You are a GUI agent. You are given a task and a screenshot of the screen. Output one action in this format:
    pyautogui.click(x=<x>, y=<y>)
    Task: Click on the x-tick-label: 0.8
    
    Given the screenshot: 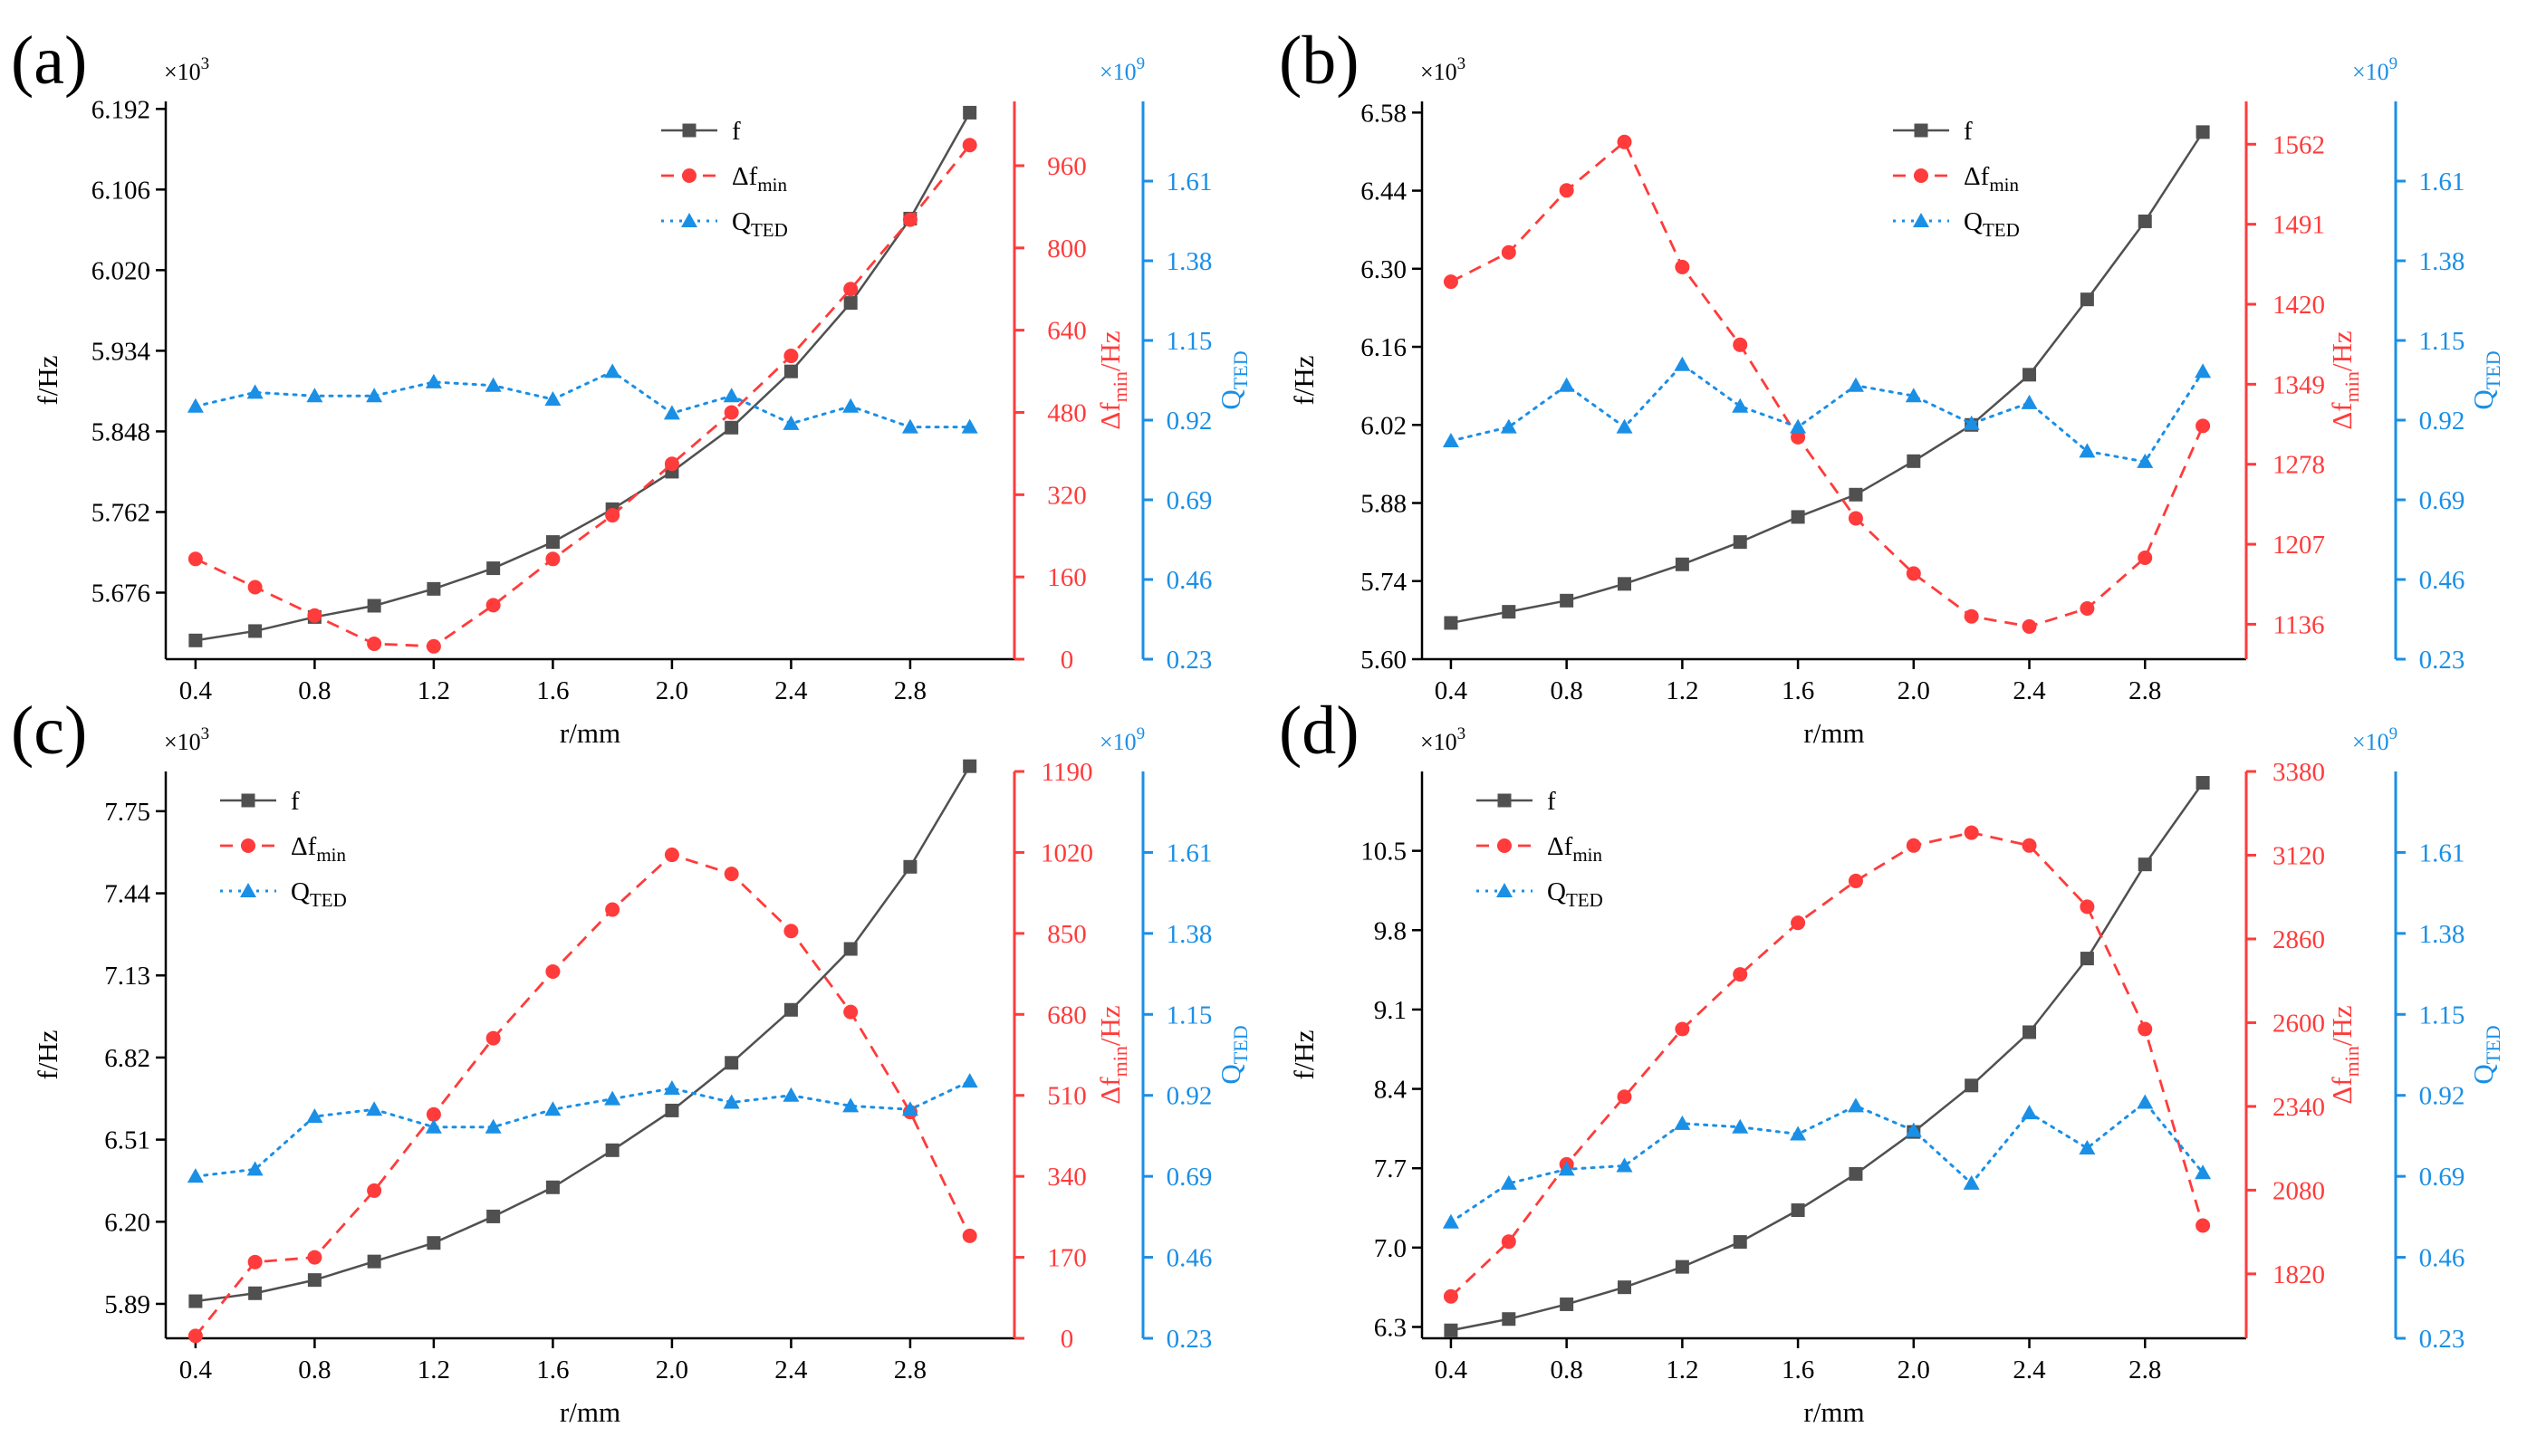 What is the action you would take?
    pyautogui.click(x=314, y=690)
    